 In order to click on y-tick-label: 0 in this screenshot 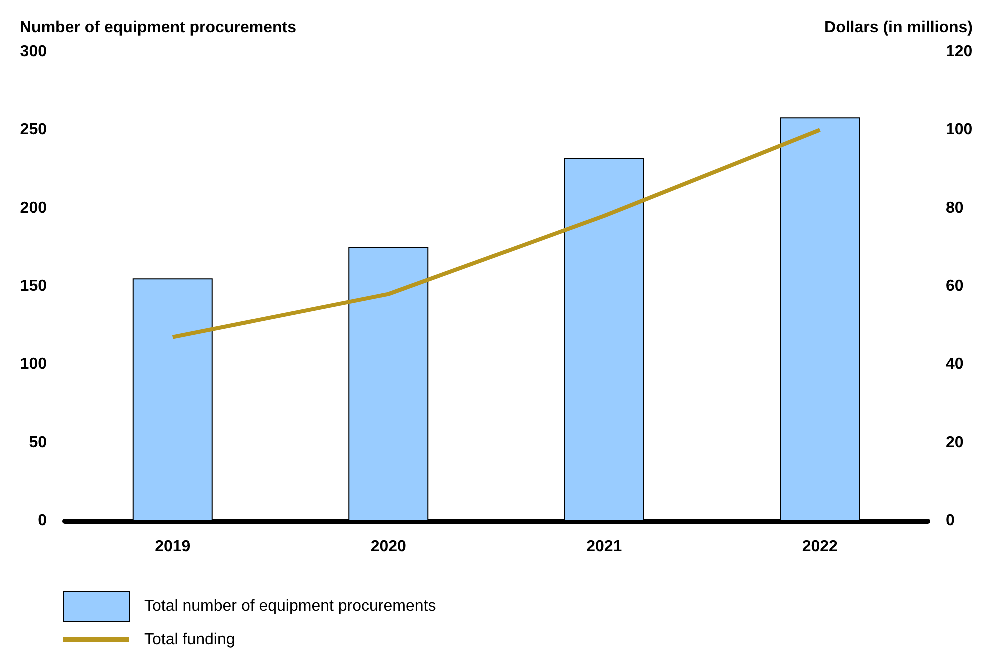, I will do `click(43, 521)`.